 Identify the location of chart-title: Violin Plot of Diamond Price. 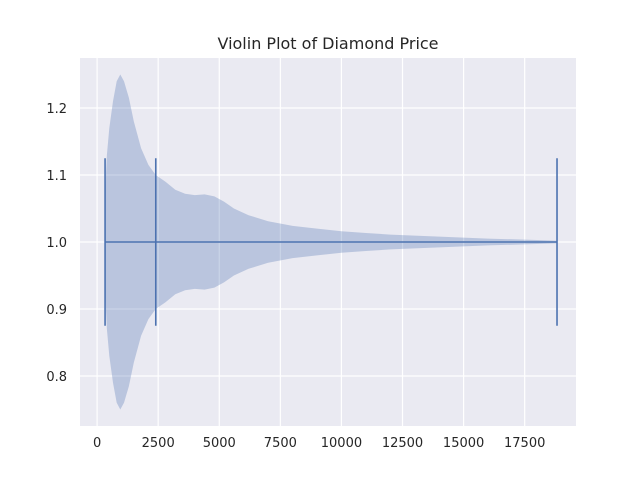
(327, 43).